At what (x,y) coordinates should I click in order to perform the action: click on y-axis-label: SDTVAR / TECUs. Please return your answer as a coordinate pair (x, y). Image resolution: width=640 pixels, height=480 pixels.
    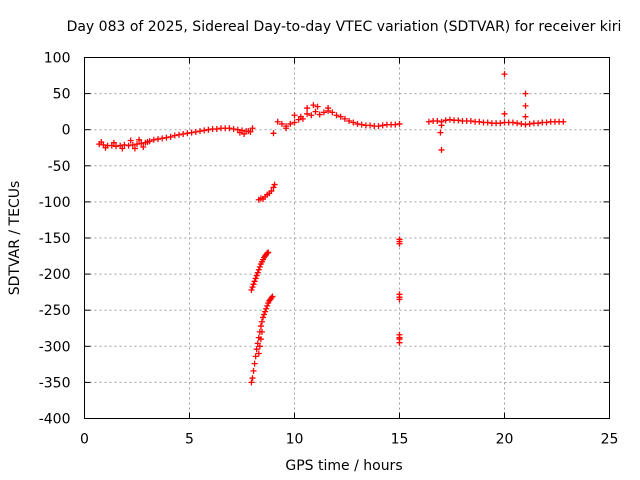
    Looking at the image, I should click on (15, 238).